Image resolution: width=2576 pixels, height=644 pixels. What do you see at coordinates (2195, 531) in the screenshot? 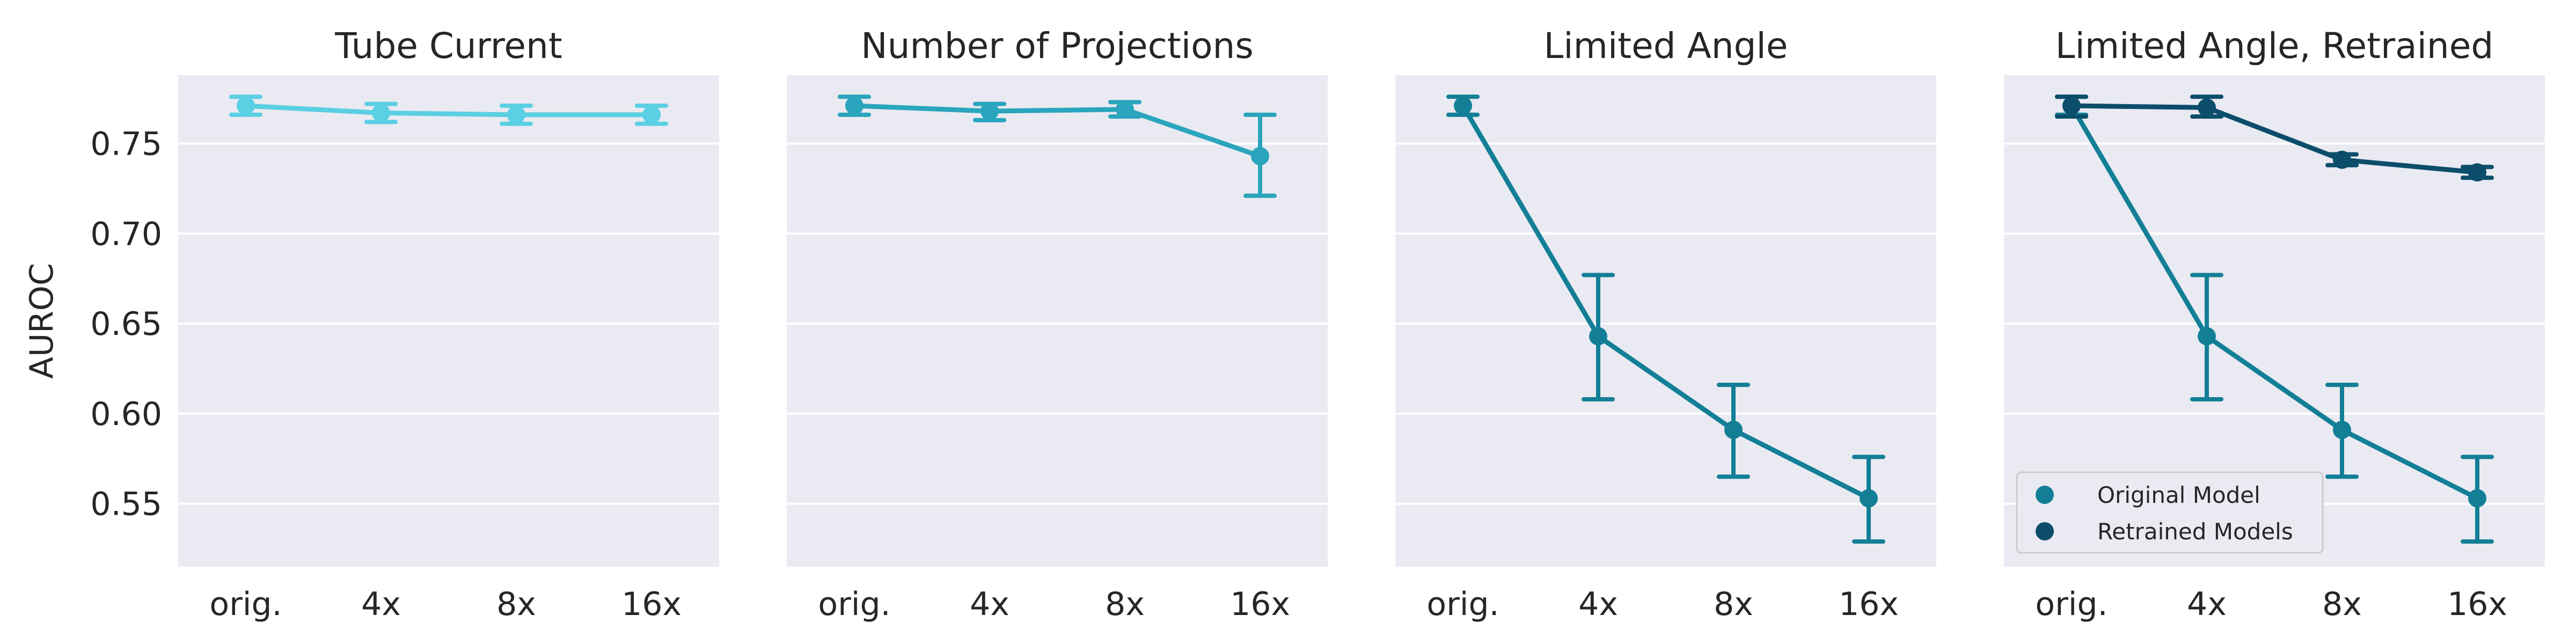
I see `legend-label: Retrained Models` at bounding box center [2195, 531].